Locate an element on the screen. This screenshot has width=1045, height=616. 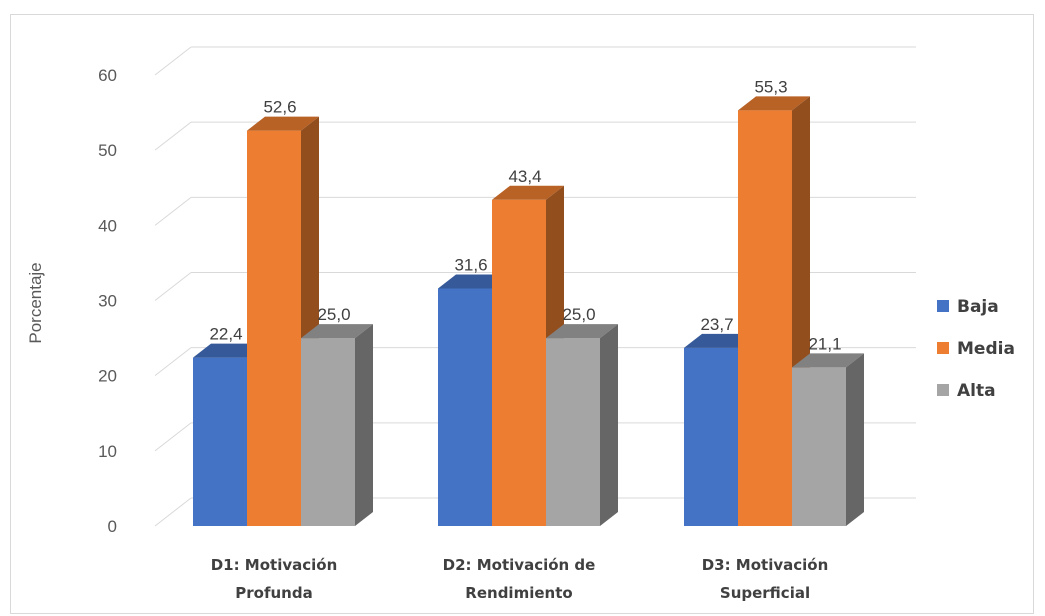
y-axis-ticks: 0 10 20 30 40 50 60 is located at coordinates (107, 301).